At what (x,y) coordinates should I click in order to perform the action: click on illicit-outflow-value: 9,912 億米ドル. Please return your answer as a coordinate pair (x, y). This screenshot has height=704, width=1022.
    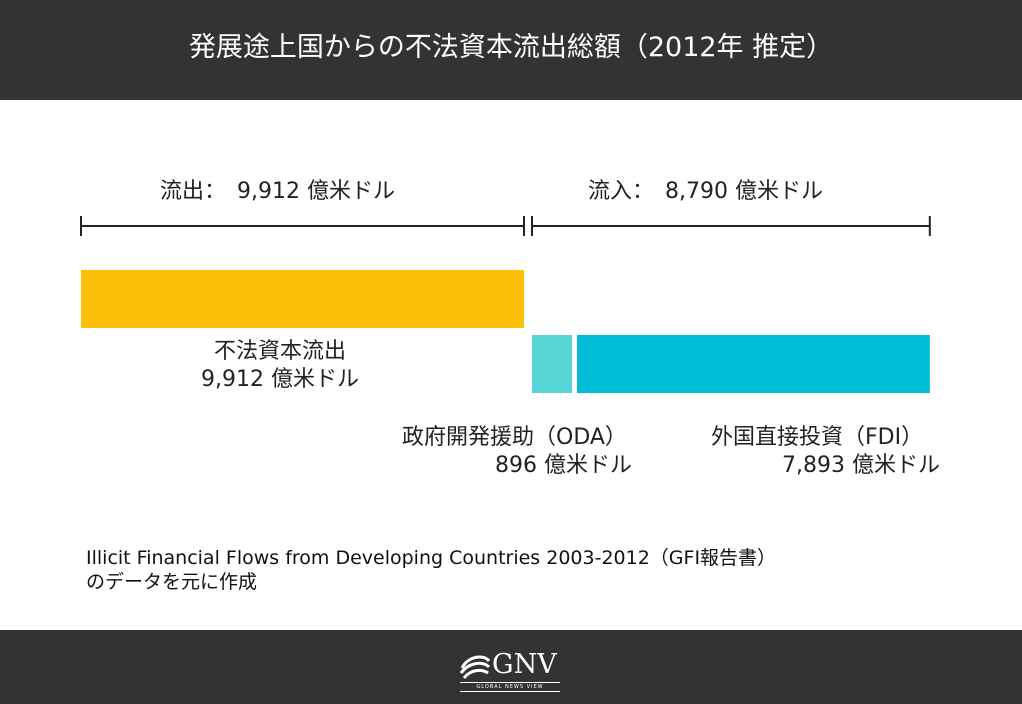
    Looking at the image, I should click on (280, 379).